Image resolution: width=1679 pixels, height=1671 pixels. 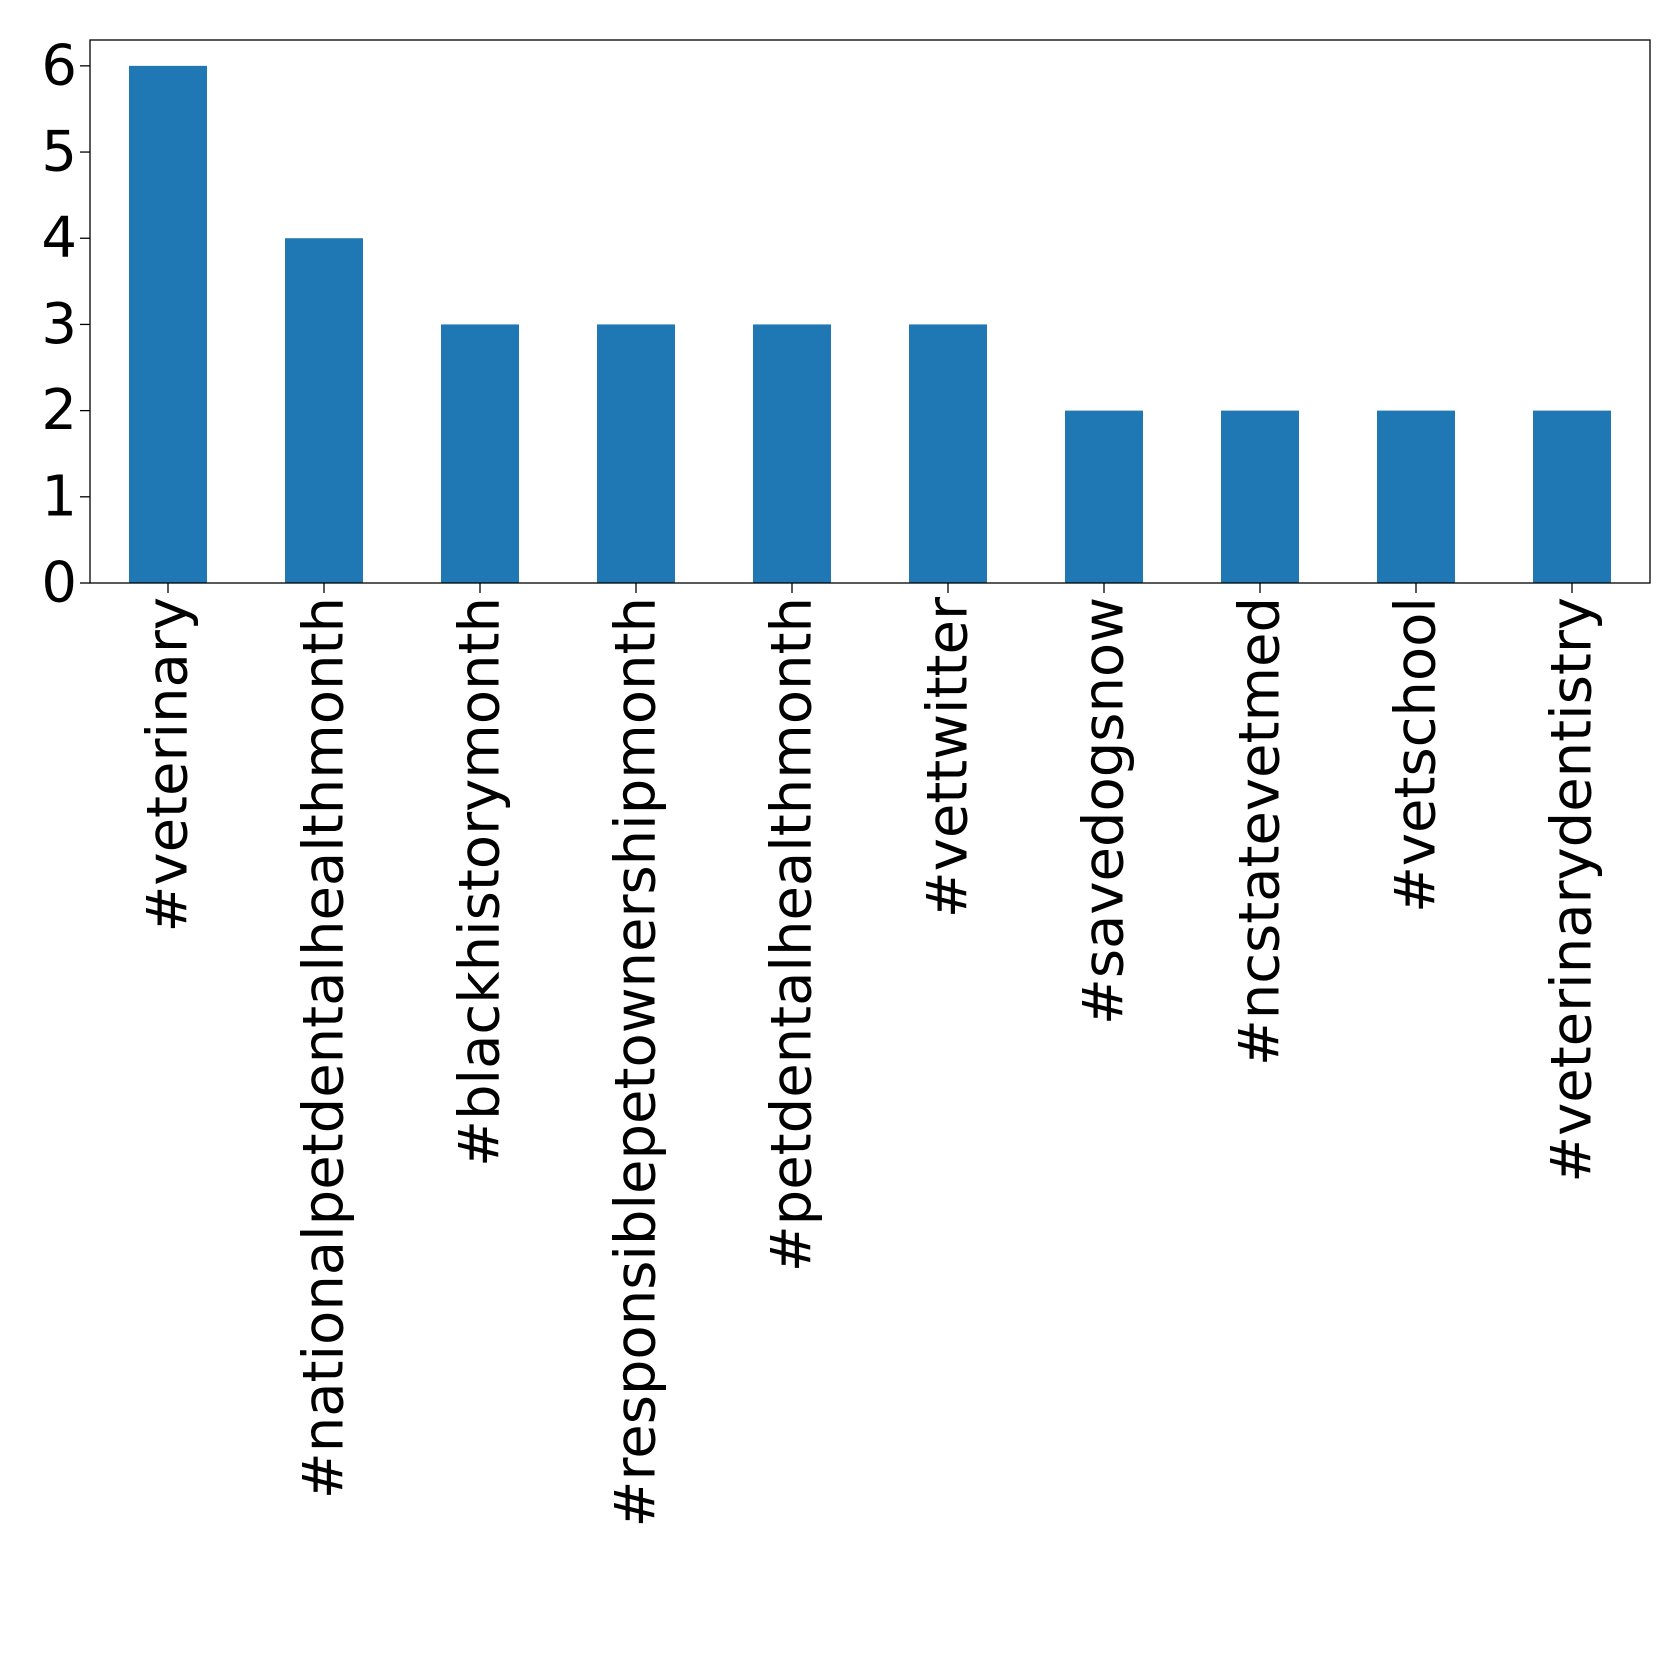 What do you see at coordinates (636, 1062) in the screenshot?
I see `x-tick-label: #responsiblepetownershipmonth` at bounding box center [636, 1062].